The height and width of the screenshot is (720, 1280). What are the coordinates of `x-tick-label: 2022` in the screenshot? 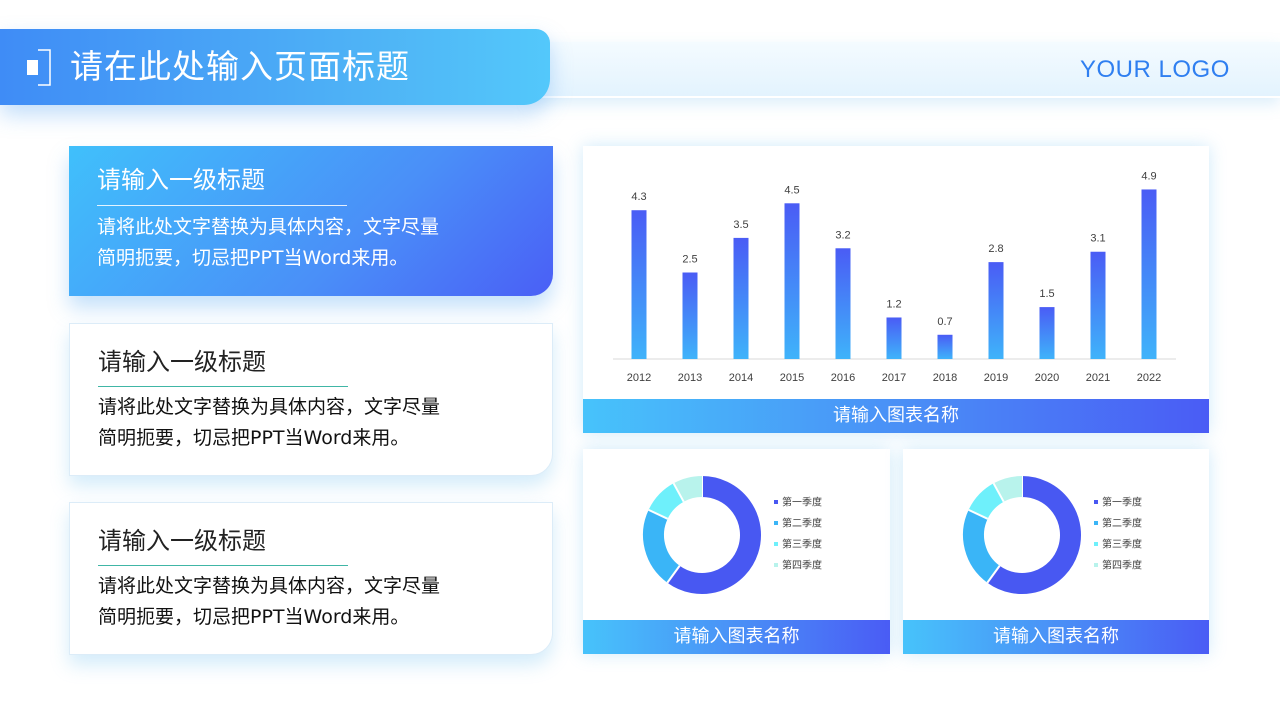 It's located at (1149, 378).